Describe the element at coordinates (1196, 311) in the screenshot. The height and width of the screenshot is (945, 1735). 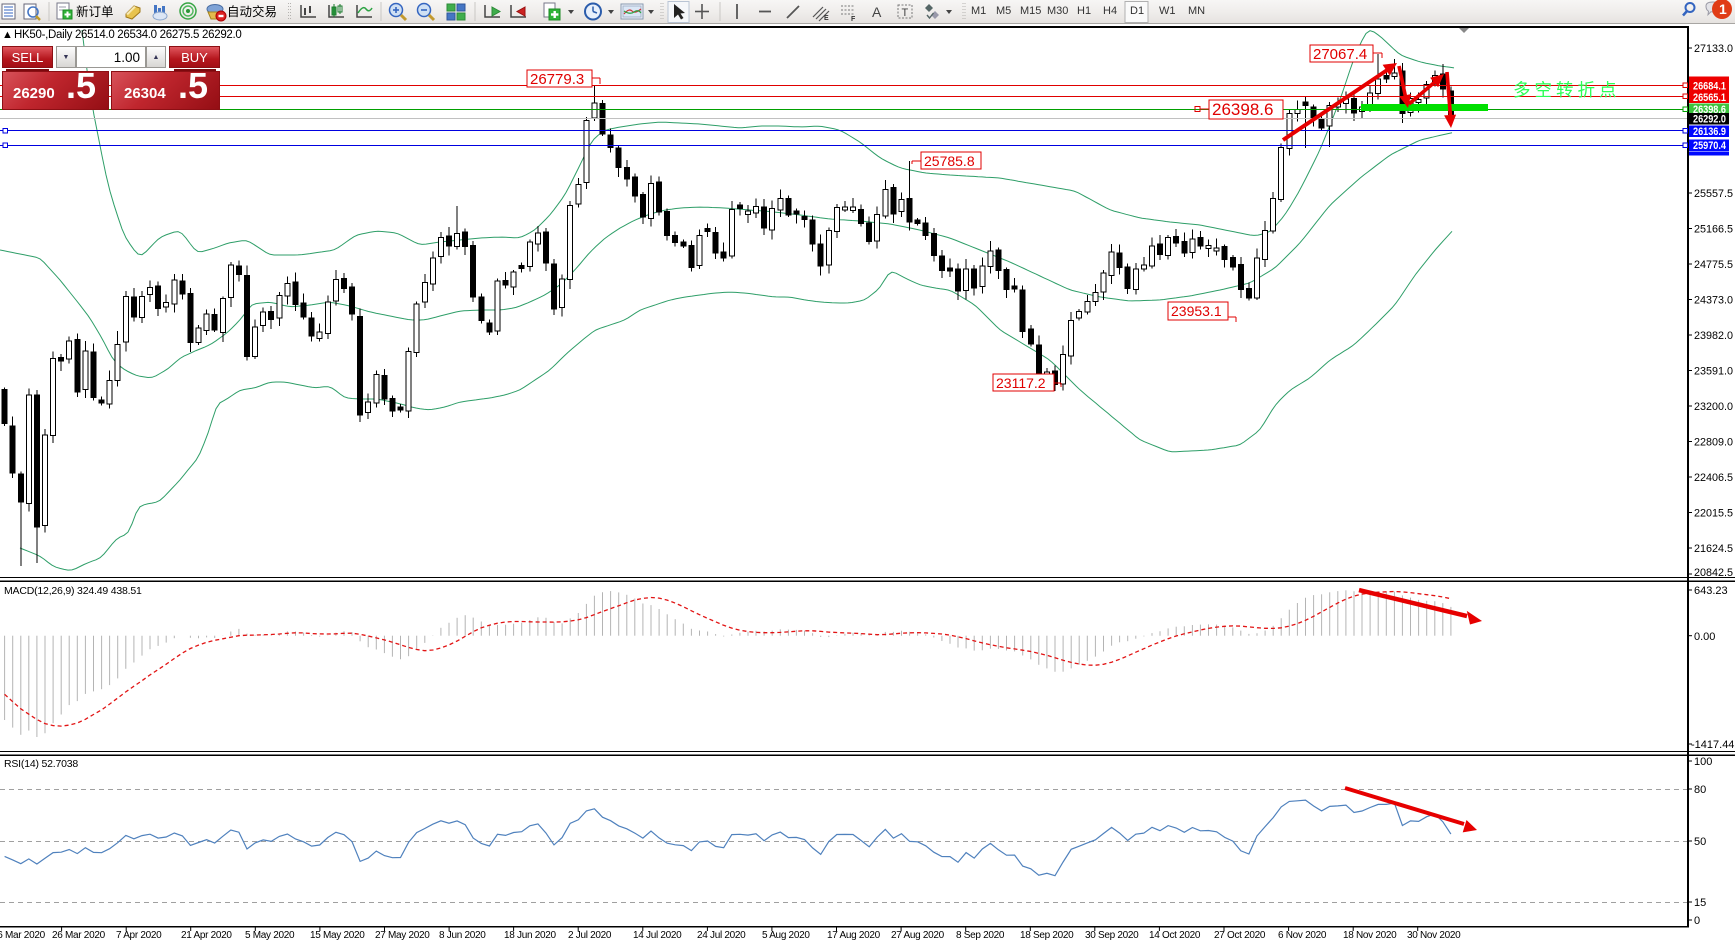
I see `svg-text: 23953.1` at that location.